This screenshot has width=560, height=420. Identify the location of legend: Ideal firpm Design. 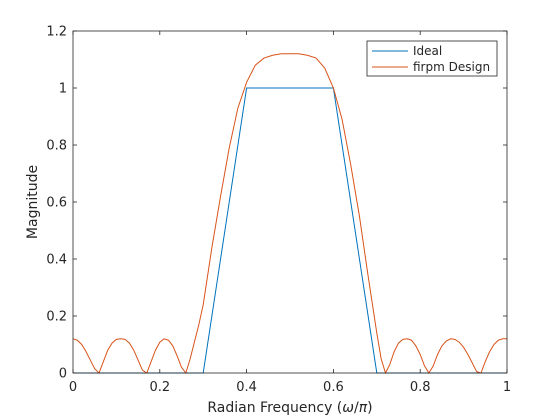
(432, 58).